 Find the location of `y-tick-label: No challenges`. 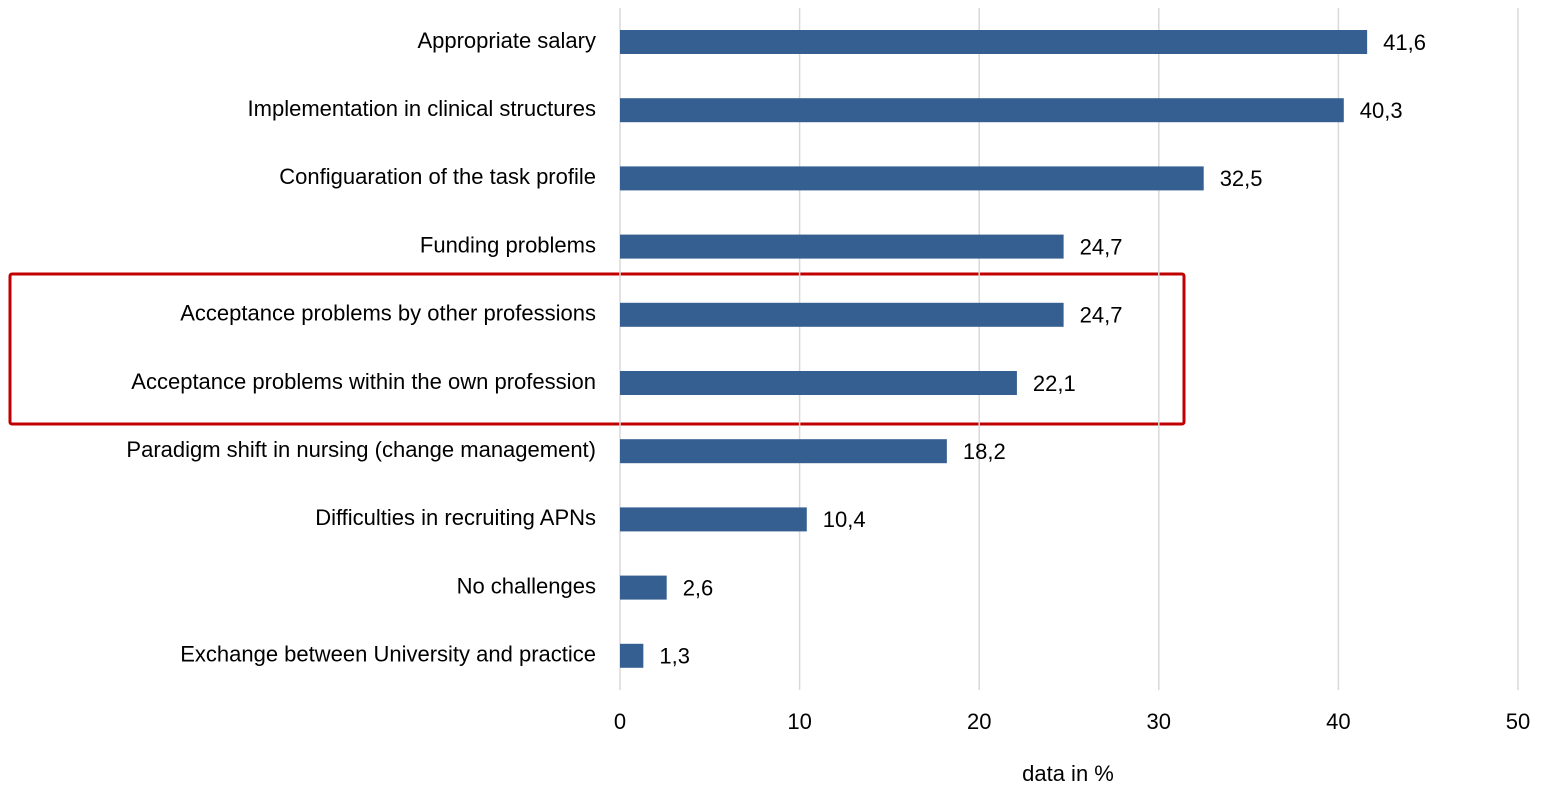

y-tick-label: No challenges is located at coordinates (526, 585).